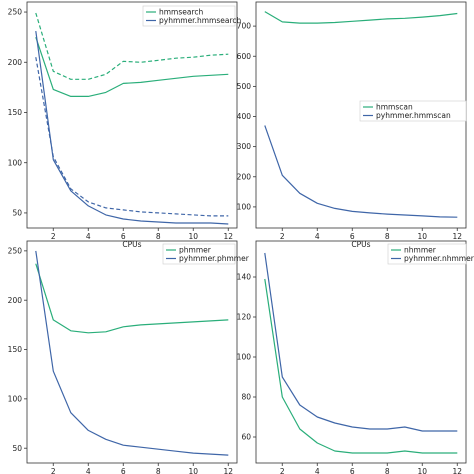 This screenshot has height=474, width=474. Describe the element at coordinates (246, 397) in the screenshot. I see `y-tick-label: 80` at that location.